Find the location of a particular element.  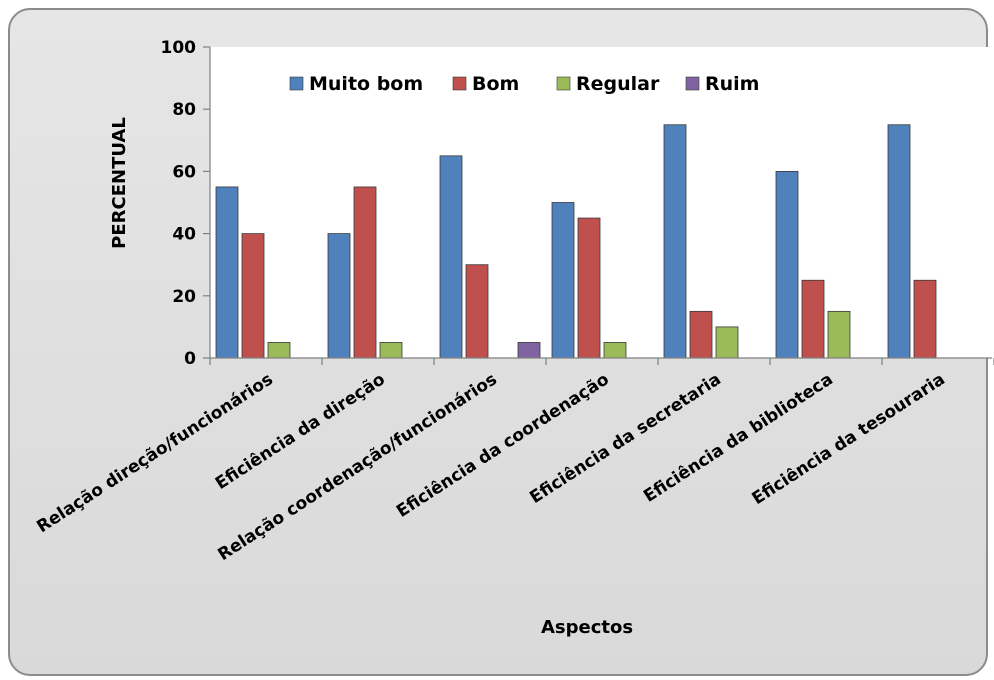

legend-swatch-muito-bom is located at coordinates (296, 83).